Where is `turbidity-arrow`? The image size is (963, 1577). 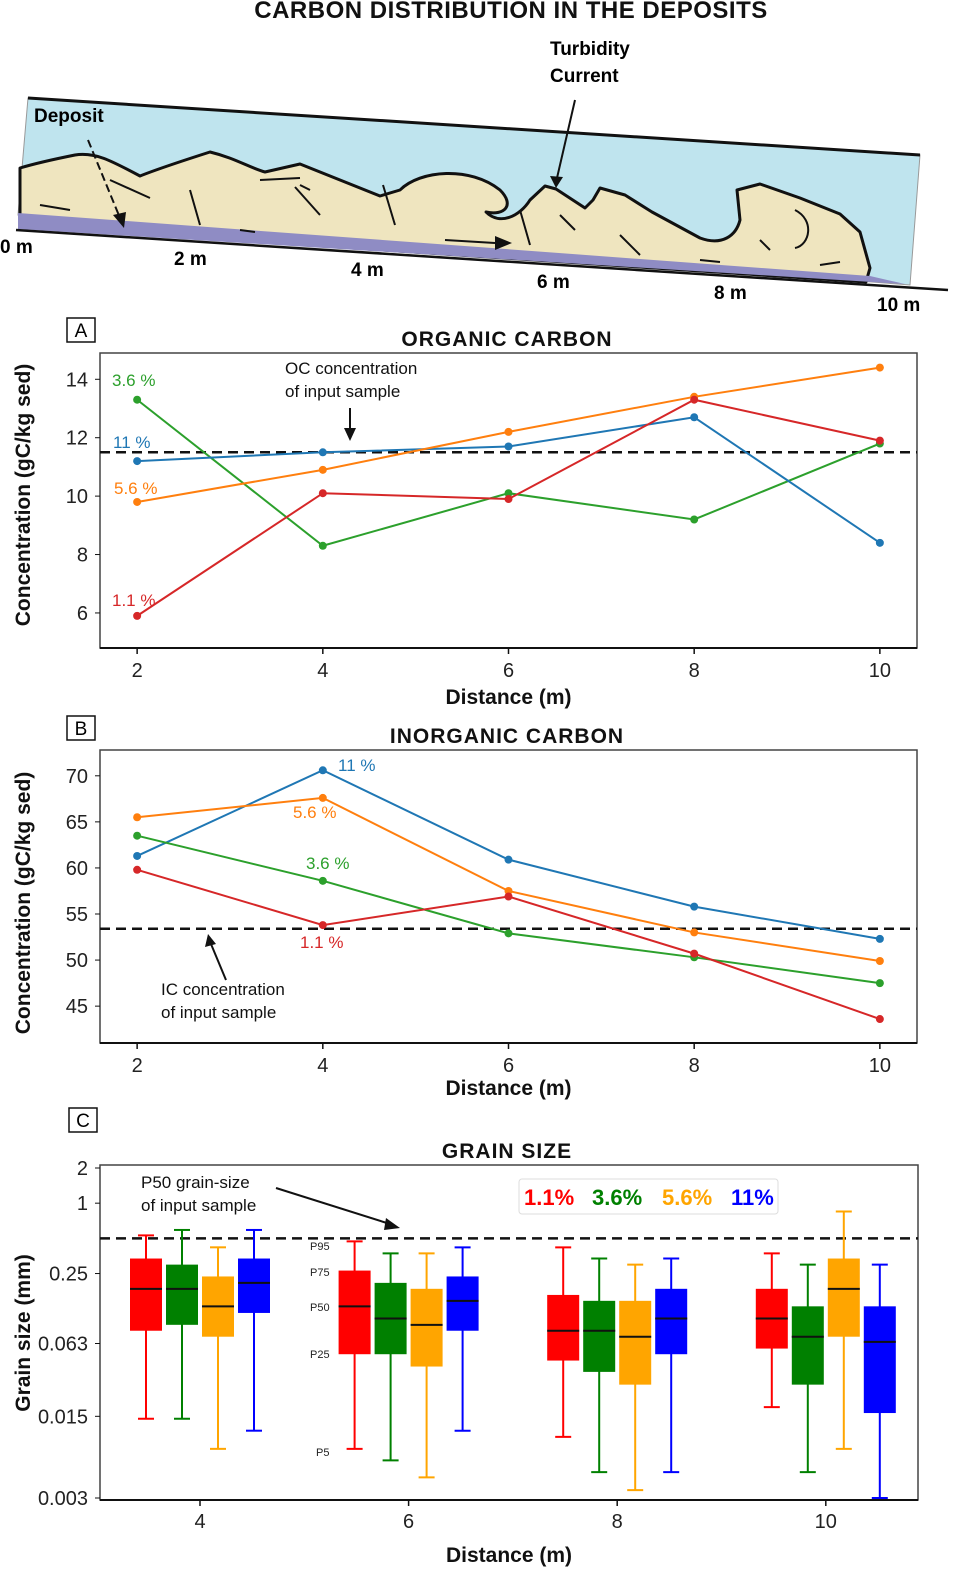
turbidity-arrow is located at coordinates (566, 139).